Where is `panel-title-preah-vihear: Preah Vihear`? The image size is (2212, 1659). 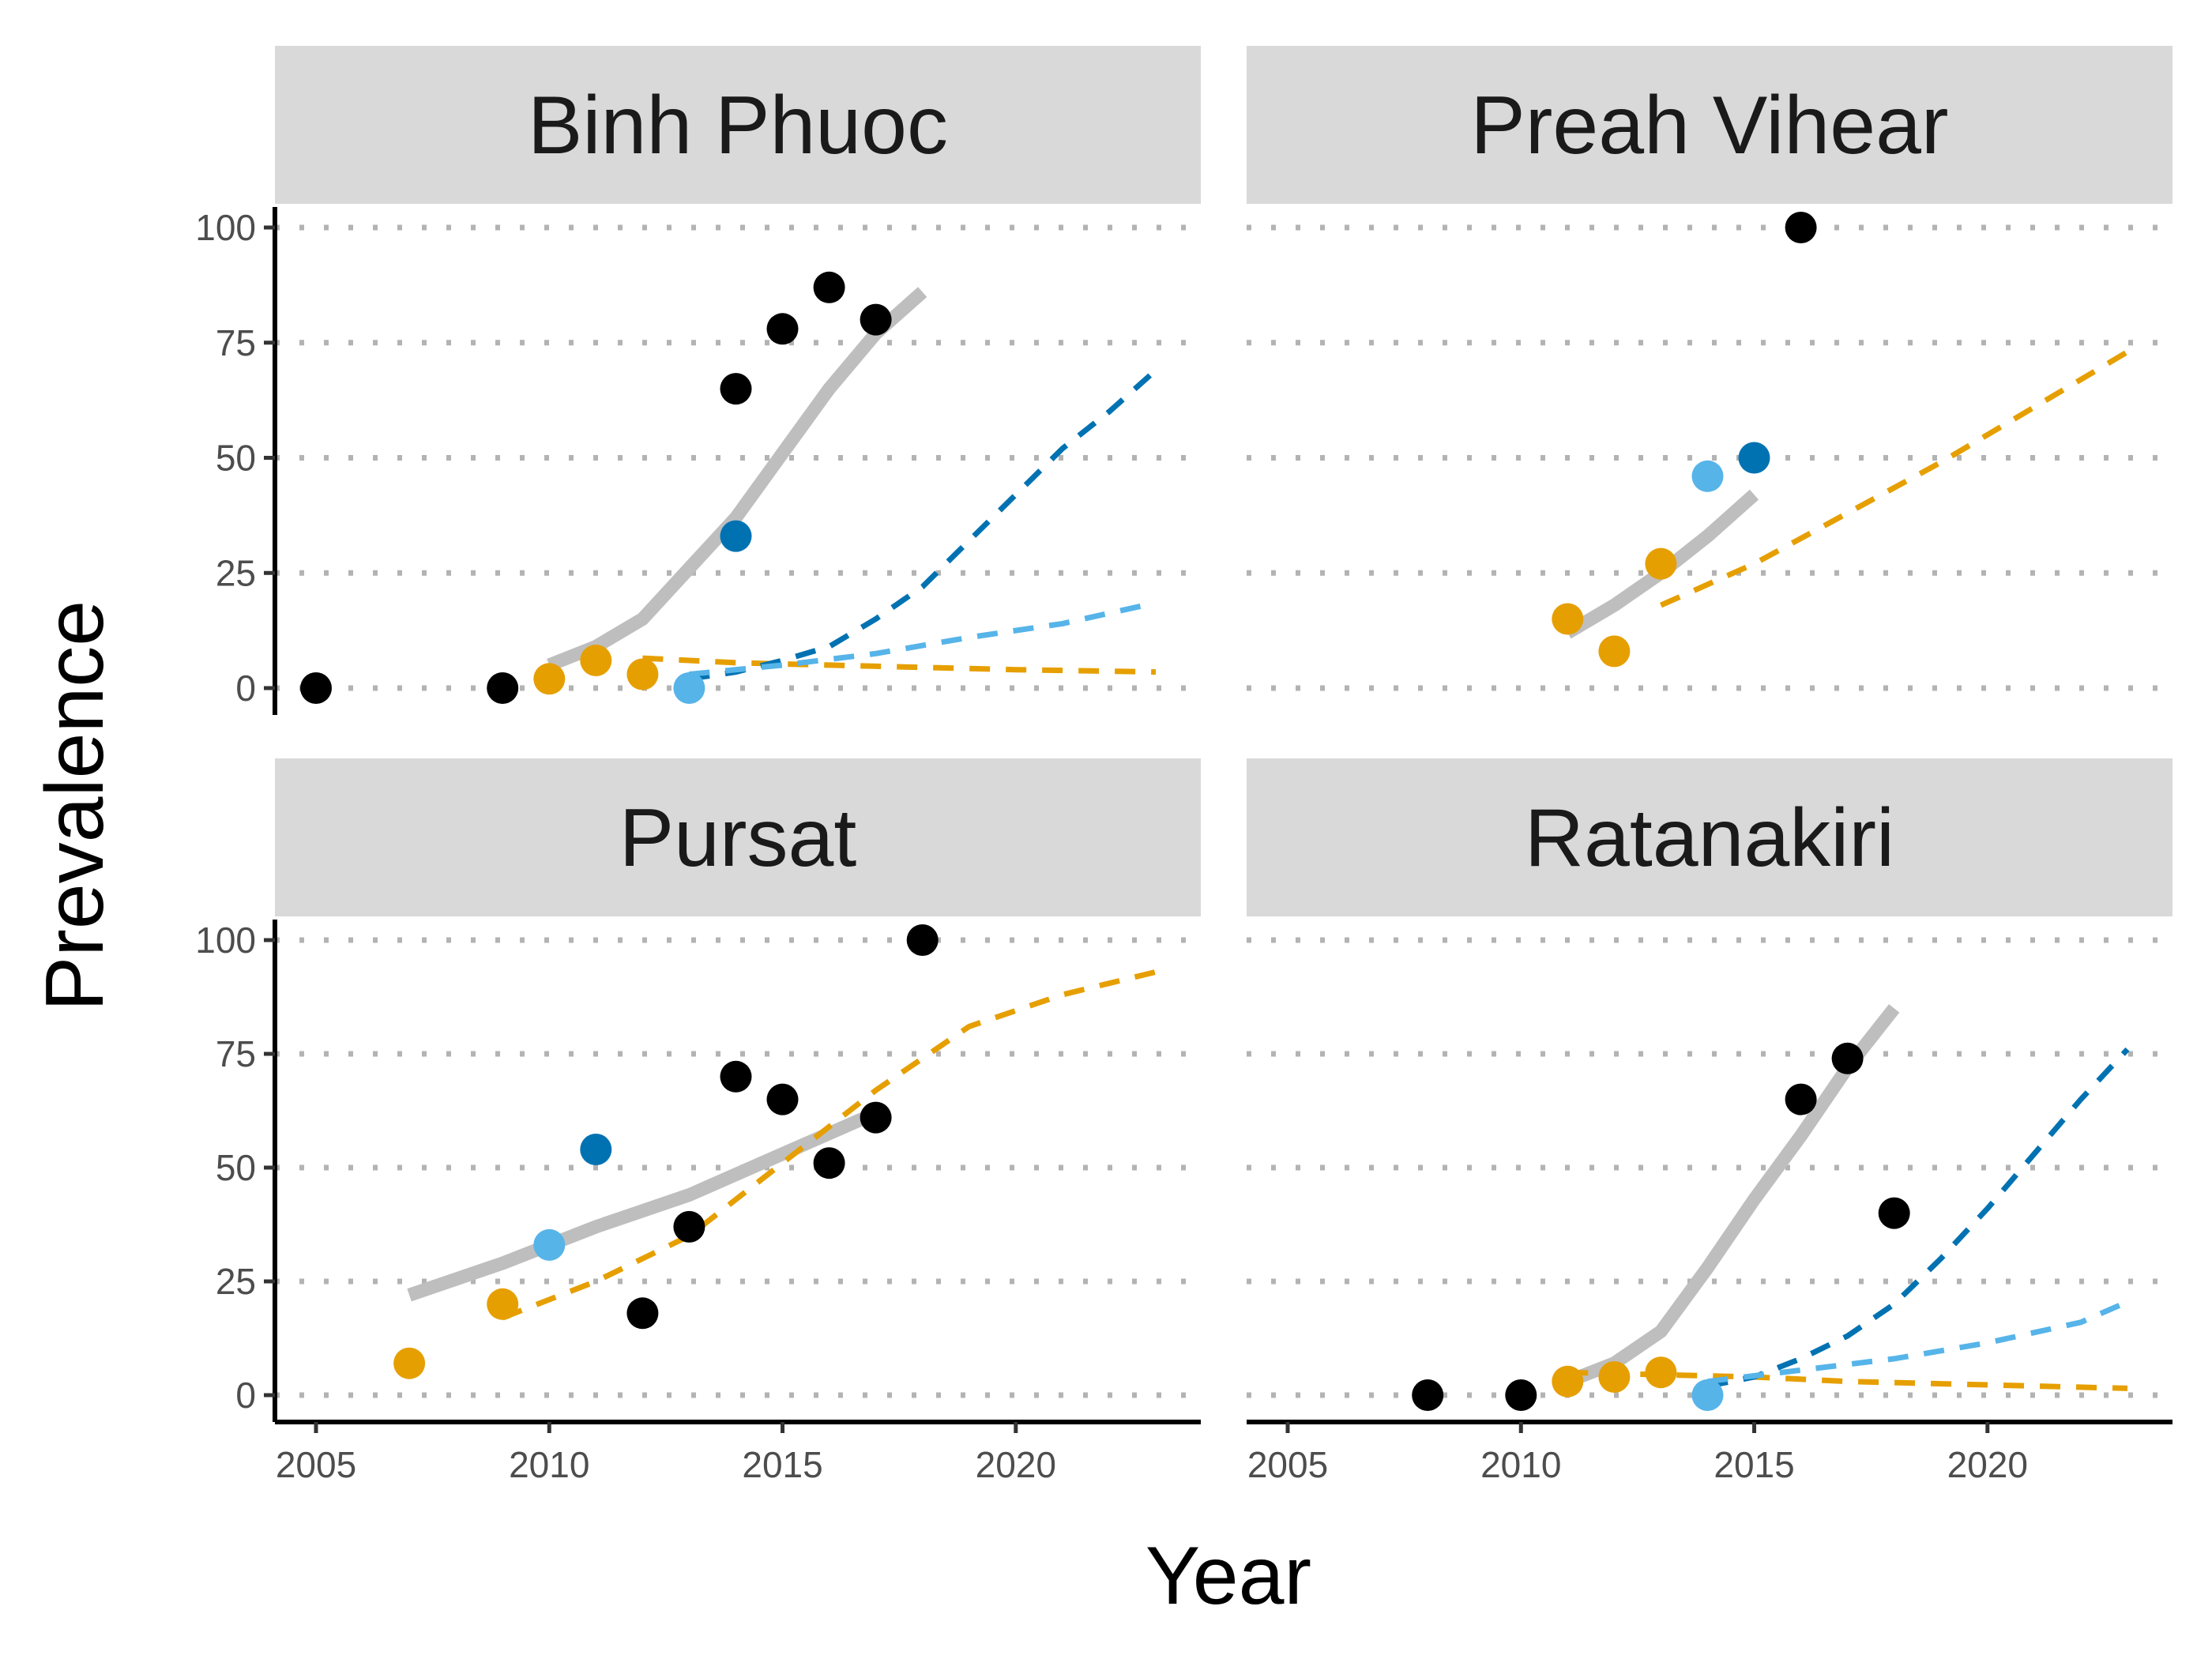
panel-title-preah-vihear: Preah Vihear is located at coordinates (1709, 125).